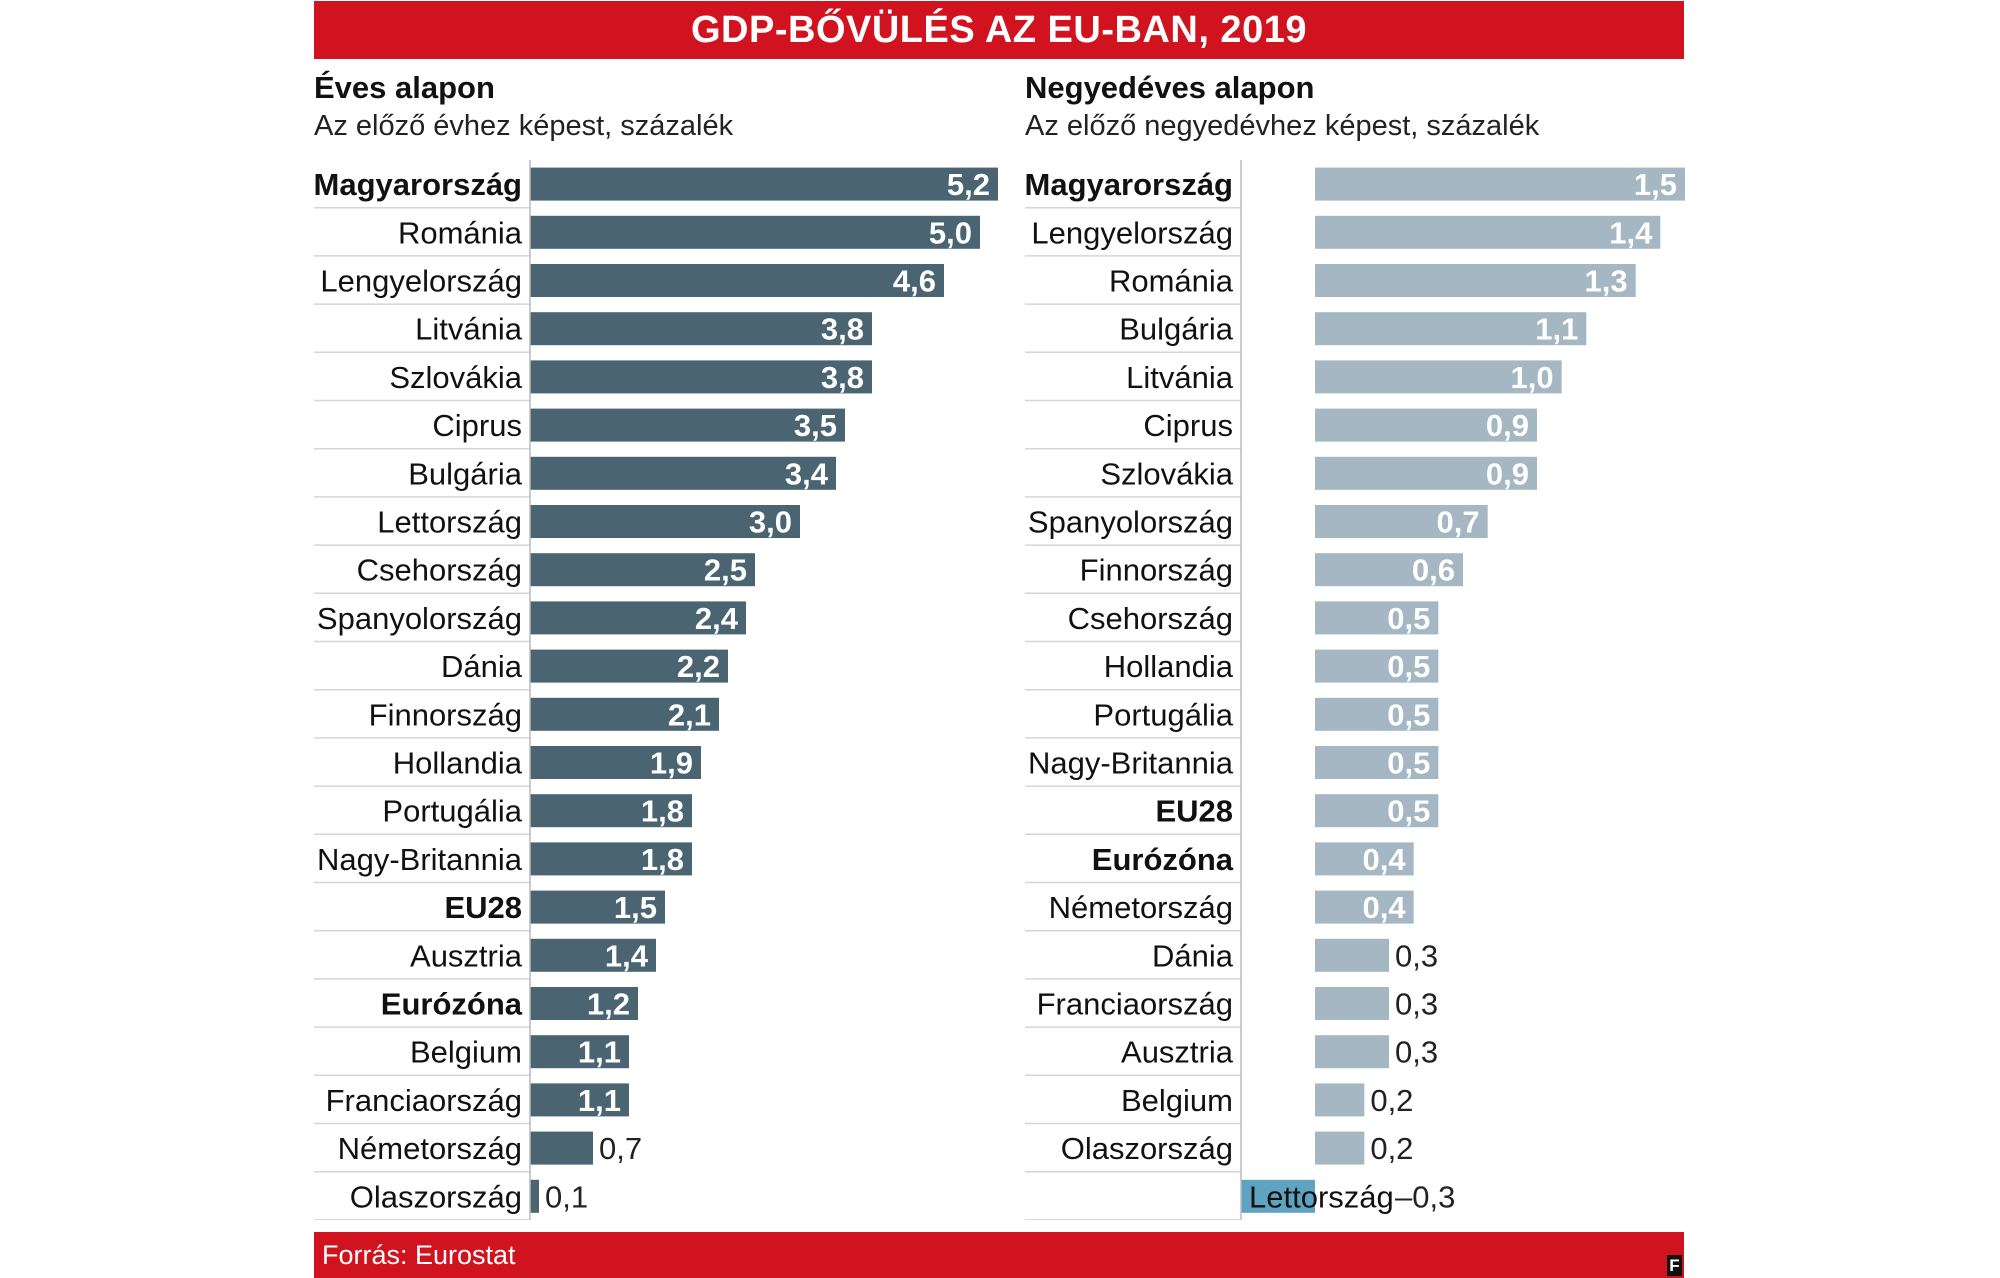 The height and width of the screenshot is (1278, 2000). Describe the element at coordinates (1129, 184) in the screenshot. I see `category-label-magyarorszag: Magyarország` at that location.